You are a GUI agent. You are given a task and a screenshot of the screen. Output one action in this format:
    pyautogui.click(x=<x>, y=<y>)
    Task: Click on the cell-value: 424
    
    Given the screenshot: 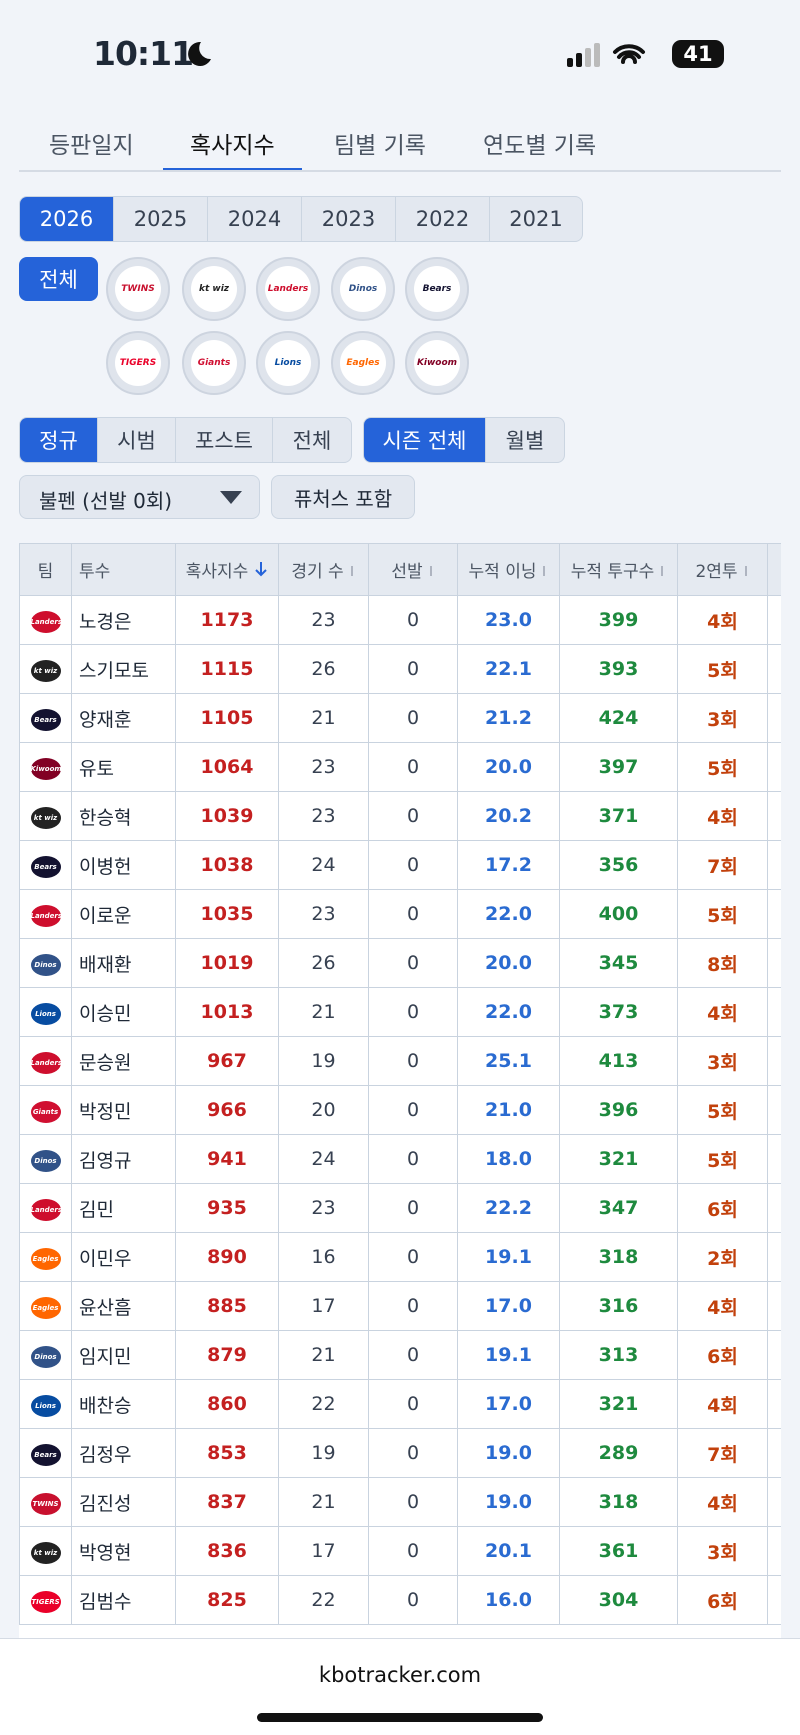 What is the action you would take?
    pyautogui.click(x=618, y=718)
    